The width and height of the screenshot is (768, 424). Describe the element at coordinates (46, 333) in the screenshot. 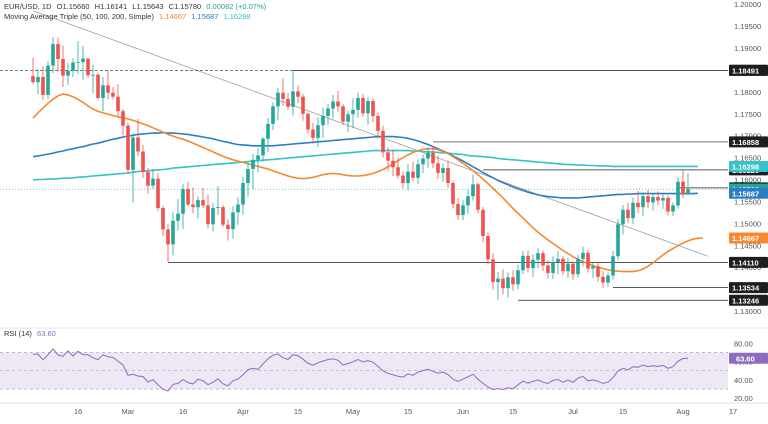

I see `rsi-value: 63.60` at that location.